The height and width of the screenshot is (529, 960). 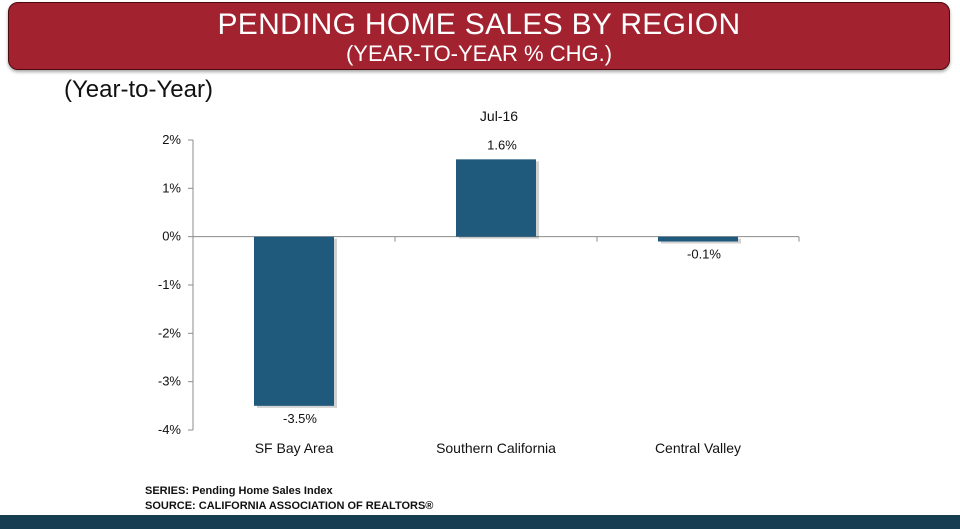 I want to click on data-label: -0.1%, so click(x=704, y=254).